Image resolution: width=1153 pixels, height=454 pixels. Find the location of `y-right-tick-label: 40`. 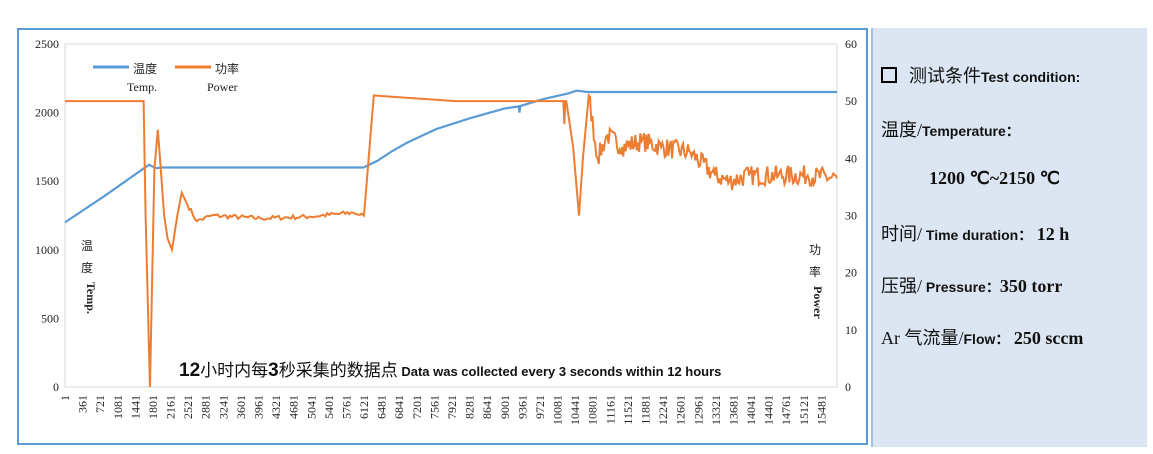

y-right-tick-label: 40 is located at coordinates (851, 158).